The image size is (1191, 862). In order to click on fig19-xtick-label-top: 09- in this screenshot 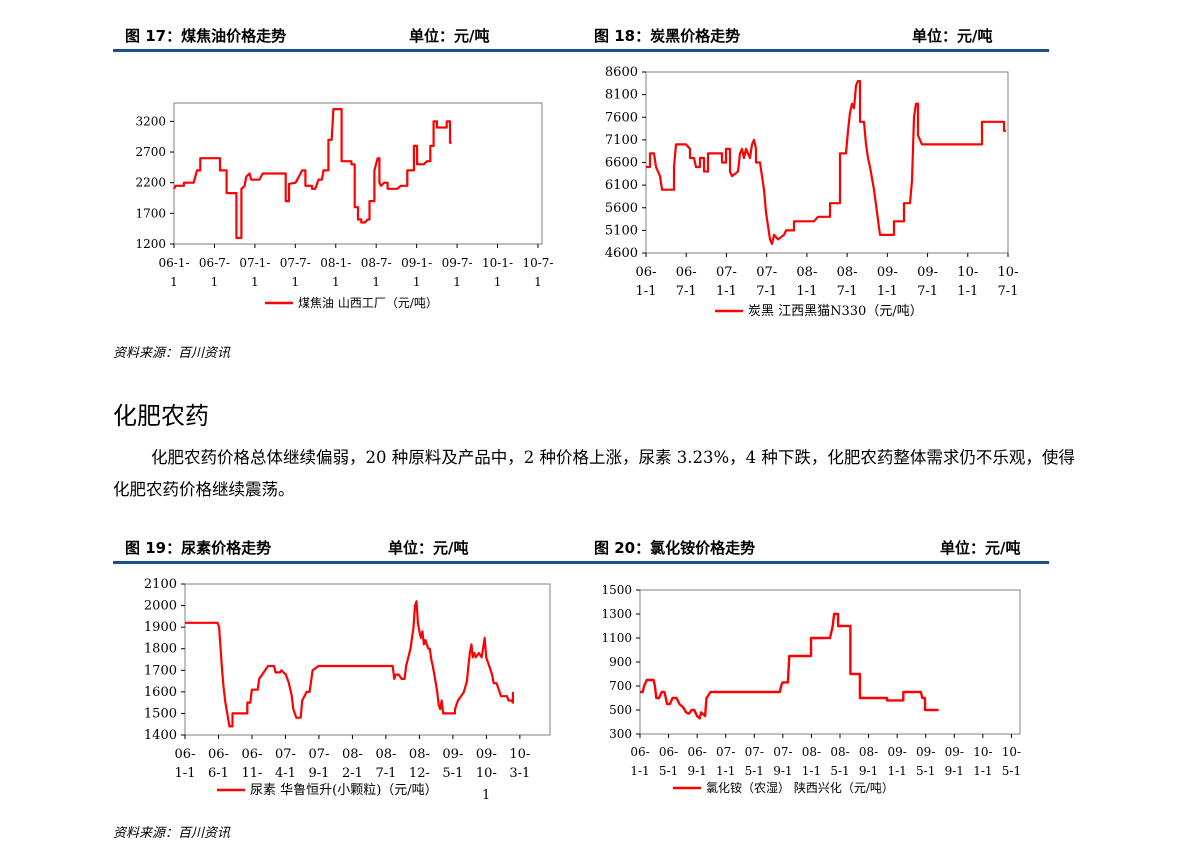, I will do `click(486, 754)`.